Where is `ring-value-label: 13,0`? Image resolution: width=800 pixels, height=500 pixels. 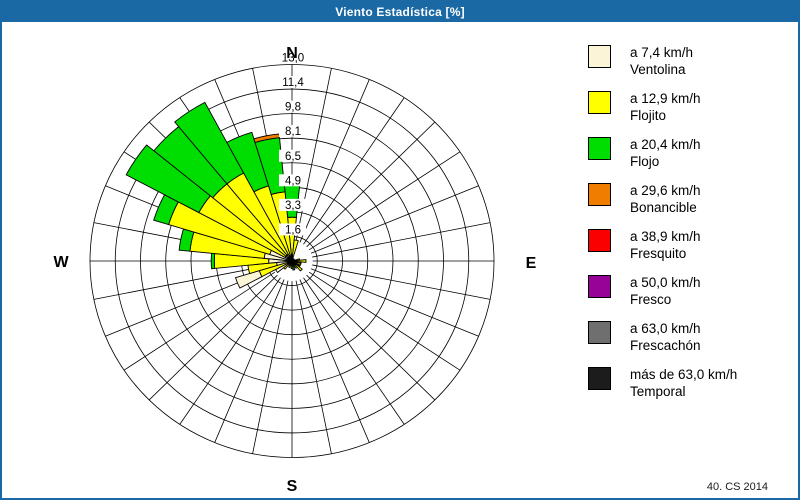 ring-value-label: 13,0 is located at coordinates (293, 59).